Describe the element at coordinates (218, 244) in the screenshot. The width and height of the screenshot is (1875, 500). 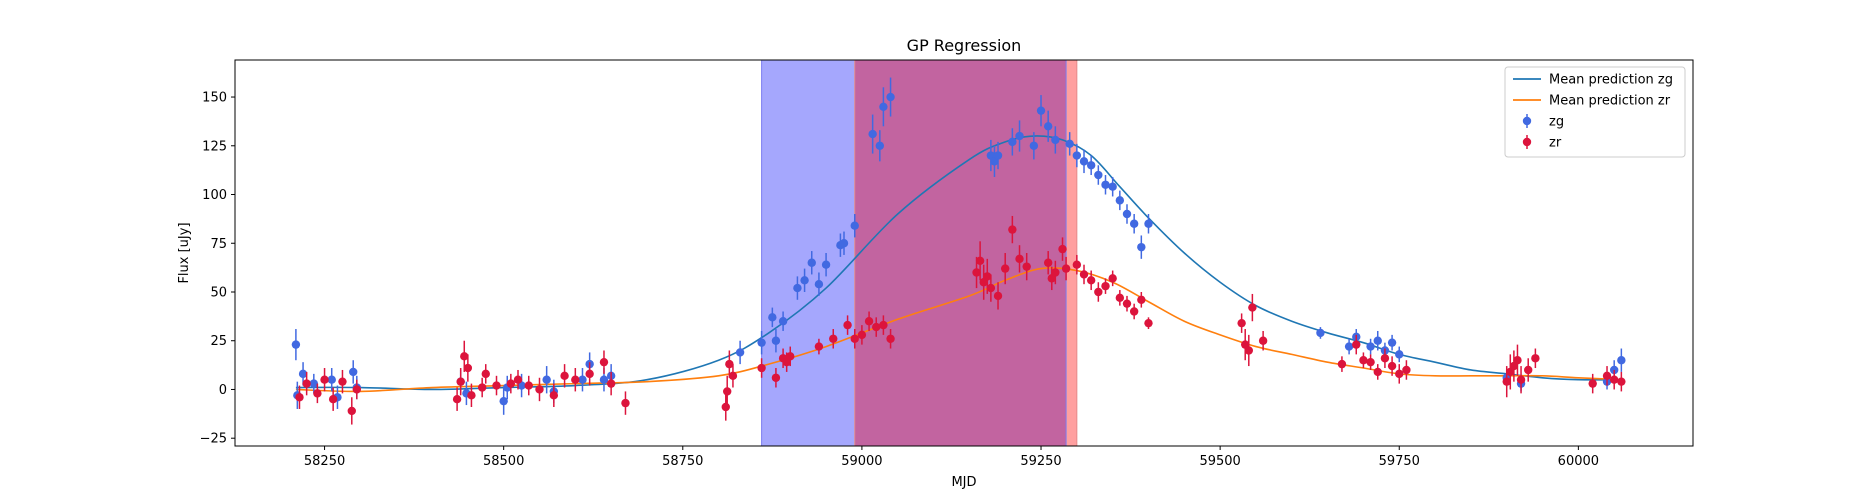
I see `y-tick-label: 75` at that location.